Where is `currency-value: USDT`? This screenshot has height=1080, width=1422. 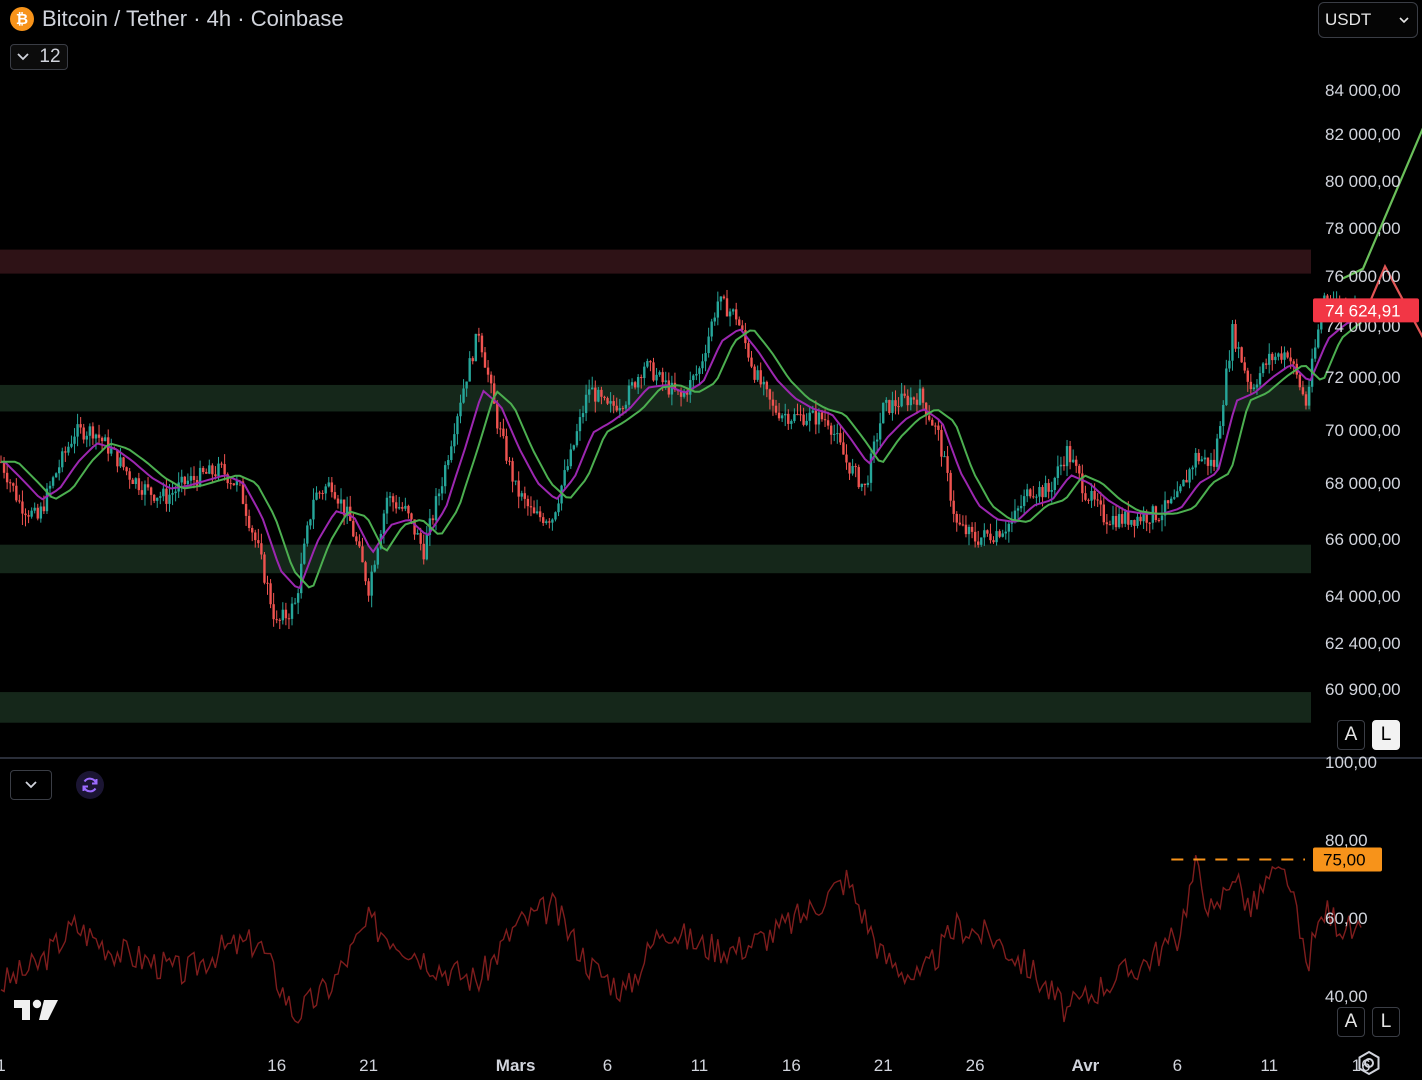
currency-value: USDT is located at coordinates (1348, 19).